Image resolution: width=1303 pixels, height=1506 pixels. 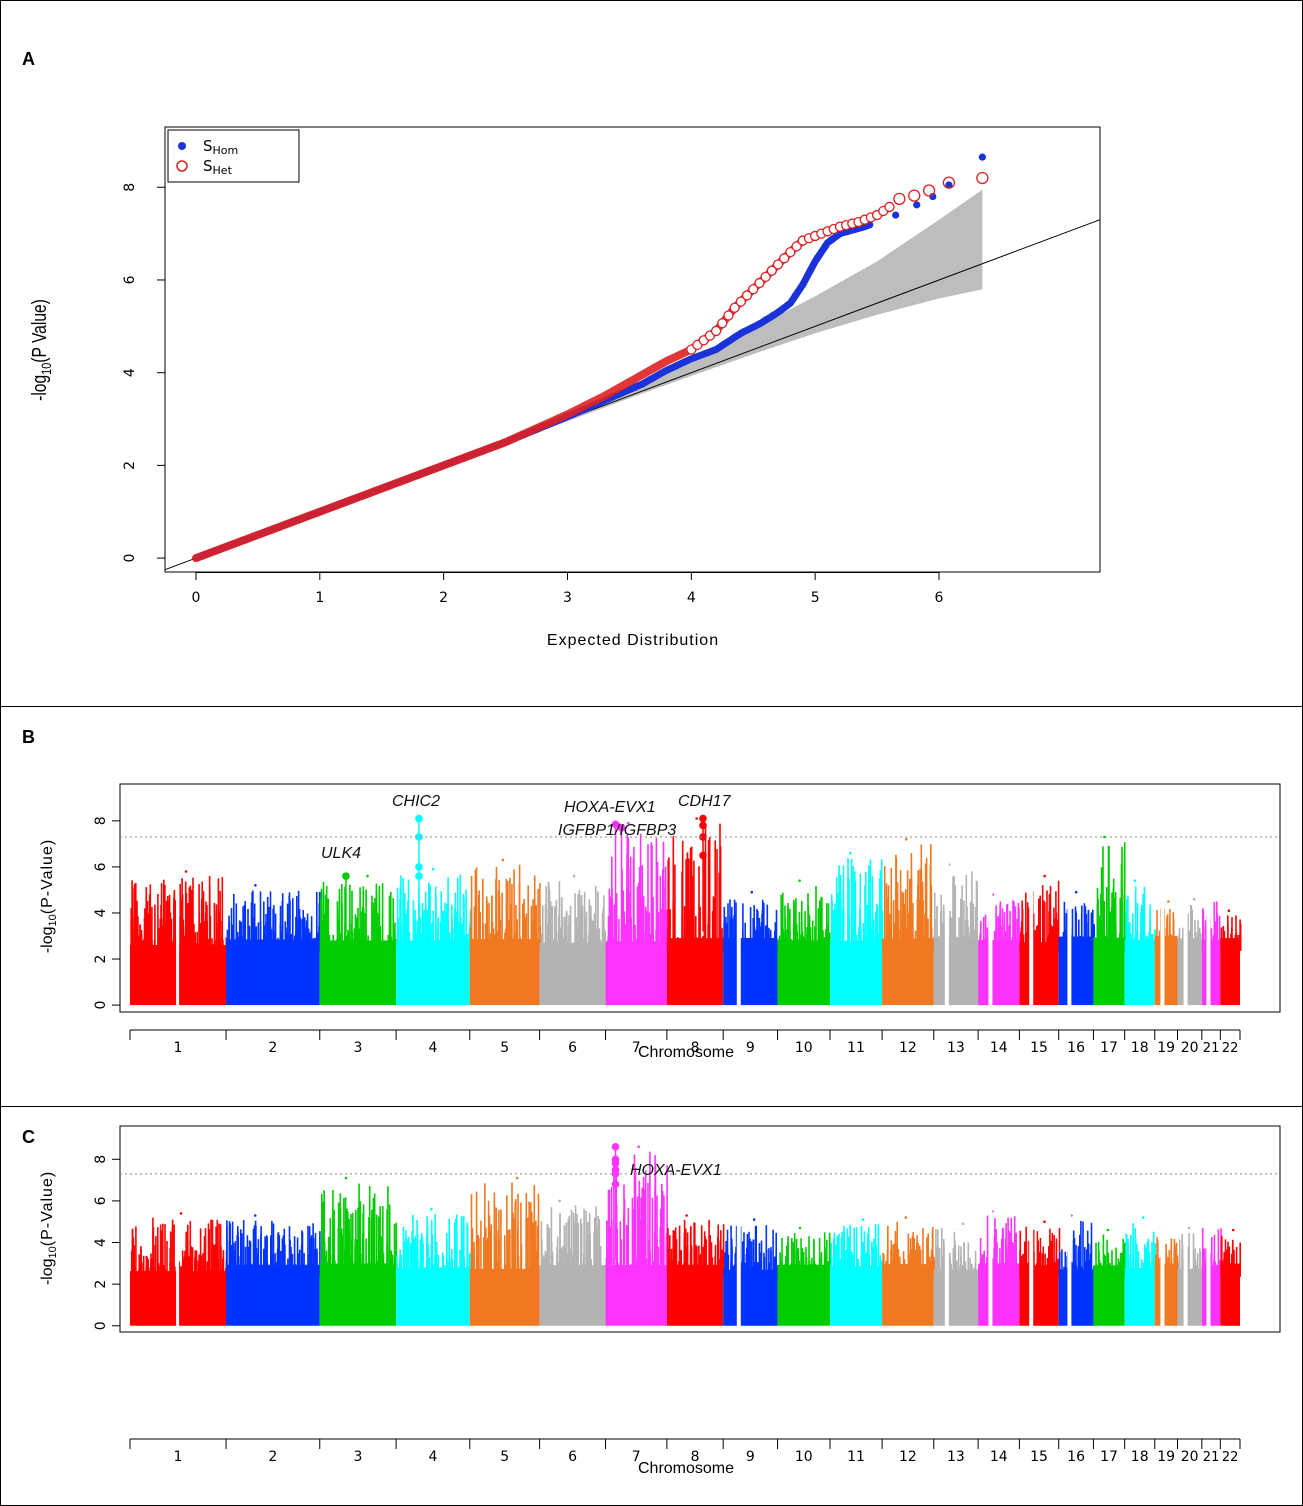 I want to click on chromosome-5-points, so click(x=504, y=1251).